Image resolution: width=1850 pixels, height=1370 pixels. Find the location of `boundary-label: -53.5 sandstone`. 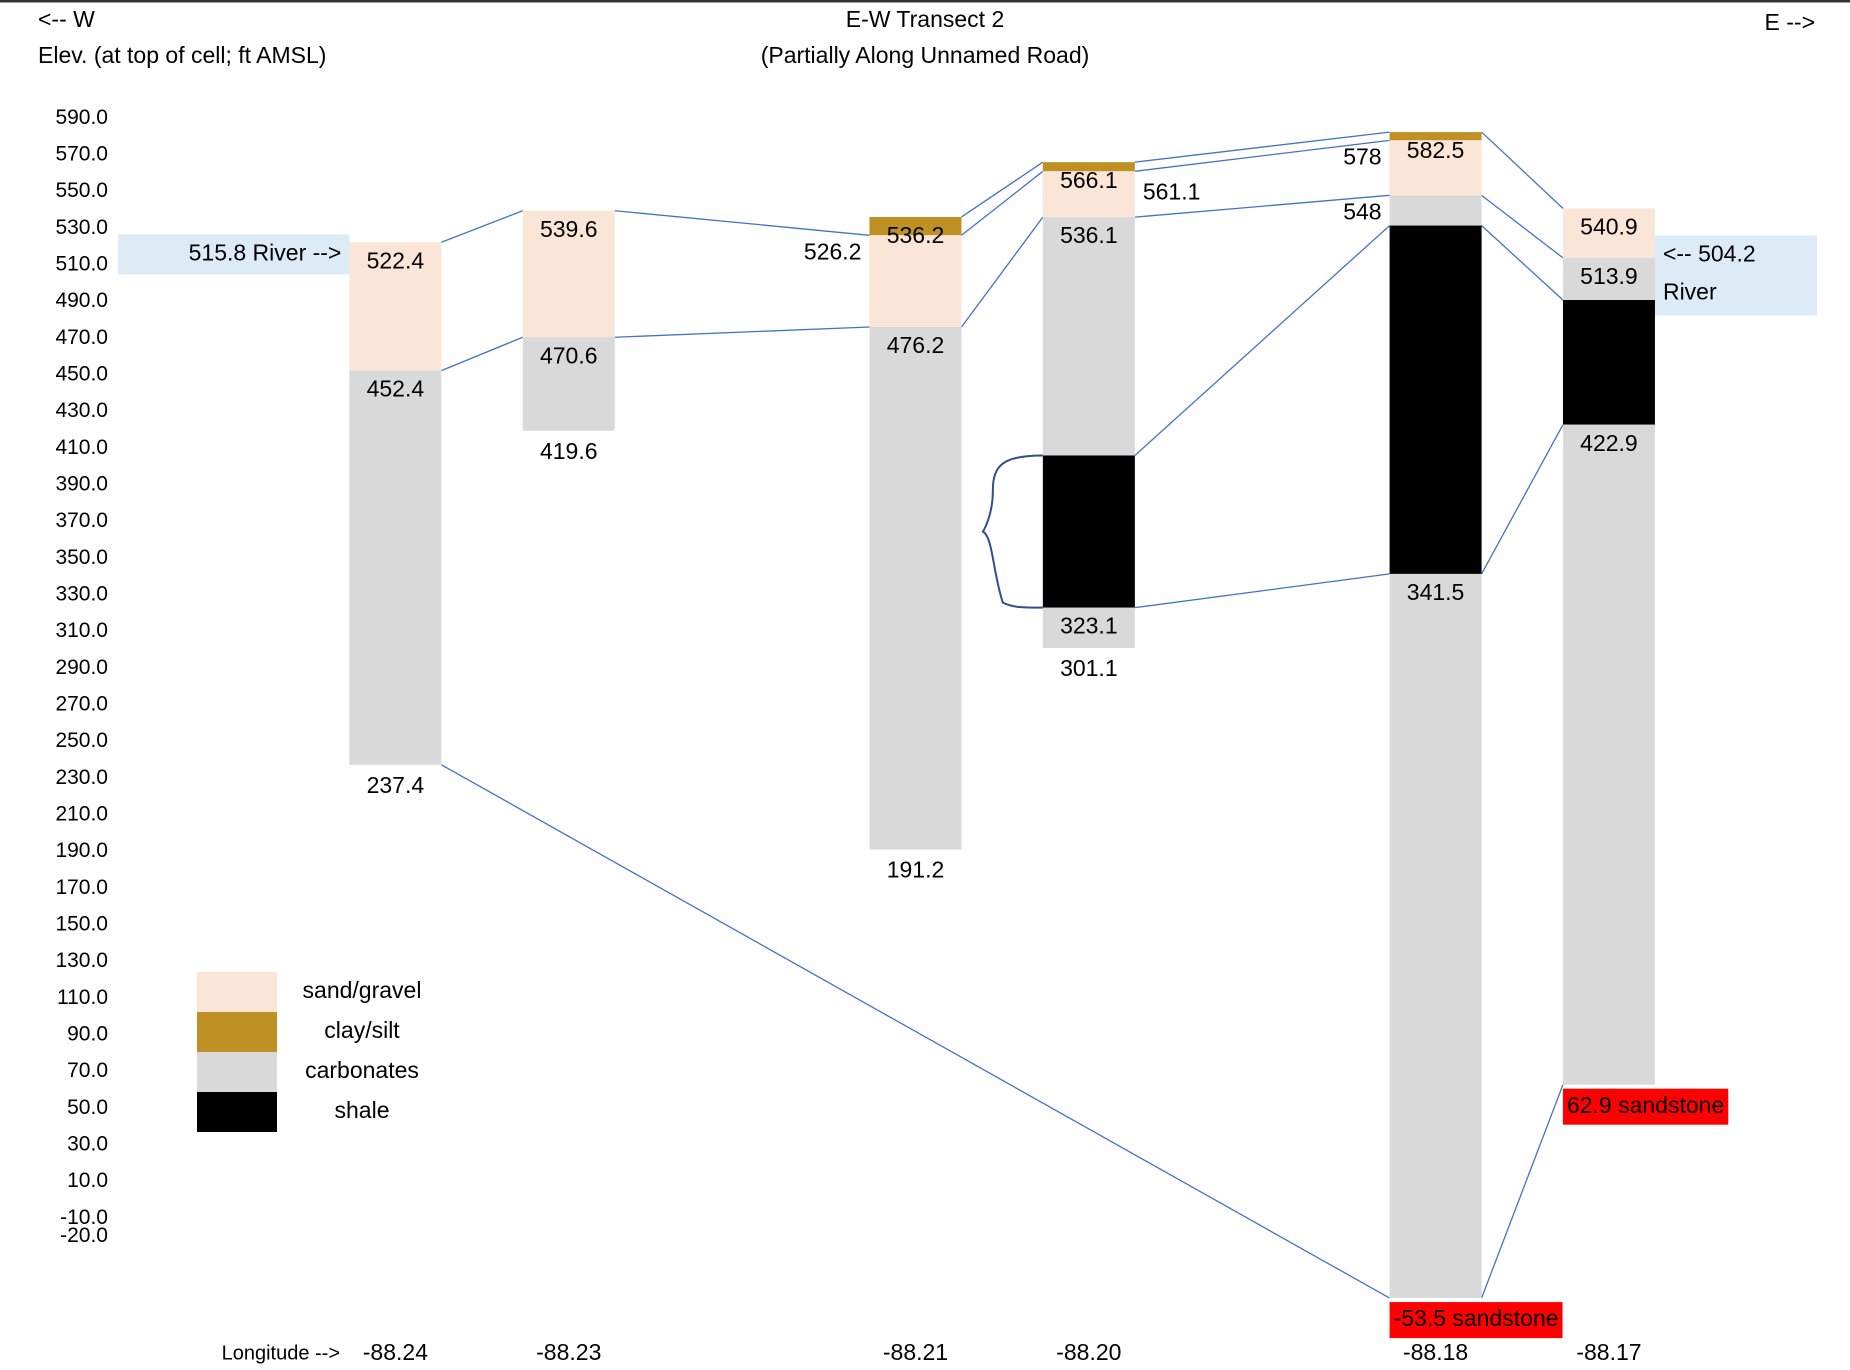

boundary-label: -53.5 sandstone is located at coordinates (1476, 1318).